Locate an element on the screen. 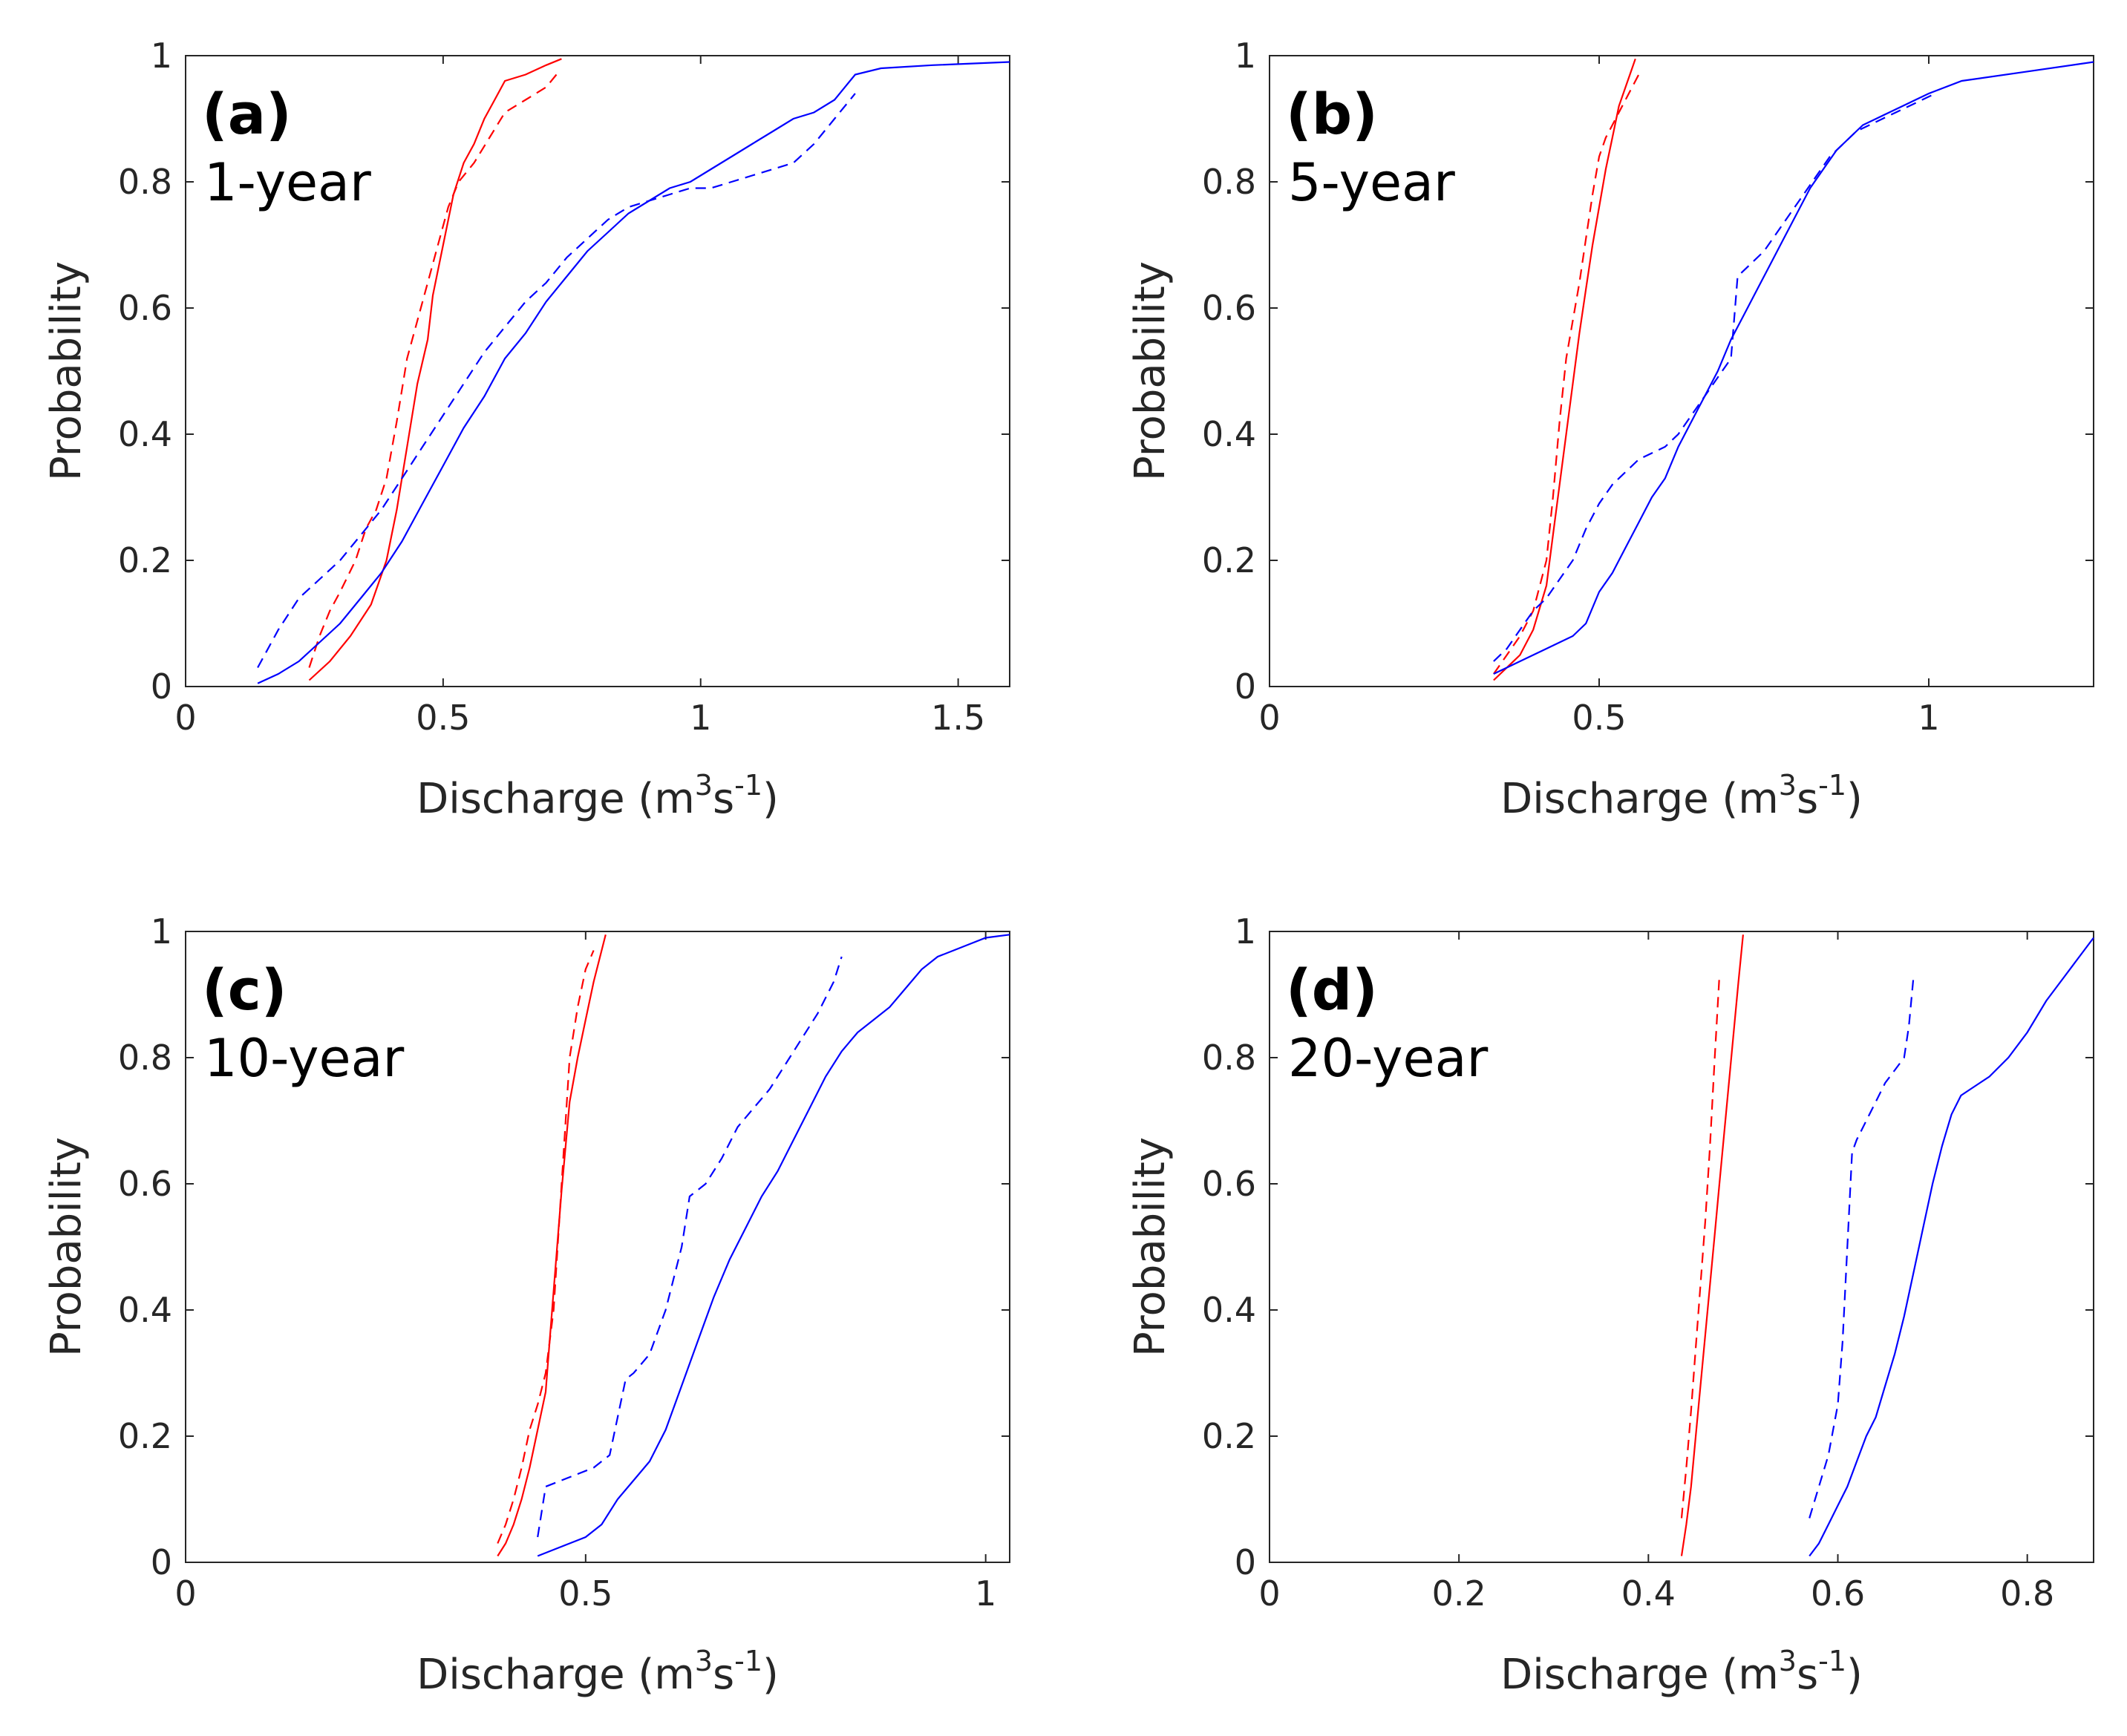 This screenshot has width=2127, height=1736. x-tick-label: 0.4 is located at coordinates (1648, 1593).